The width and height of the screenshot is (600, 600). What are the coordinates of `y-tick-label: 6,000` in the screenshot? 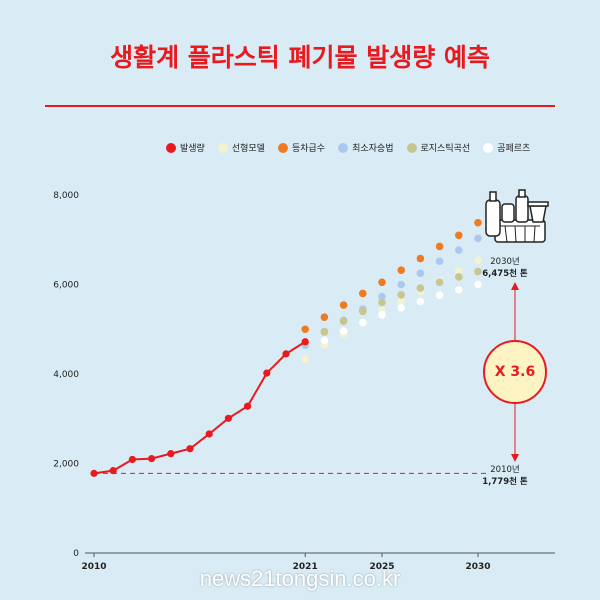 It's located at (66, 286).